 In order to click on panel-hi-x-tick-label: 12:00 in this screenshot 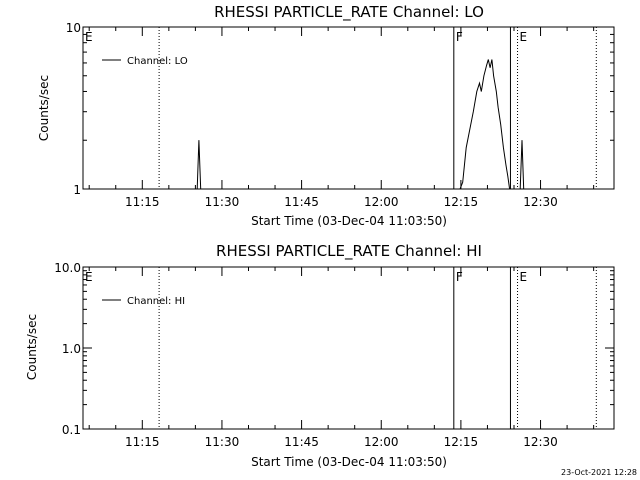, I will do `click(381, 442)`.